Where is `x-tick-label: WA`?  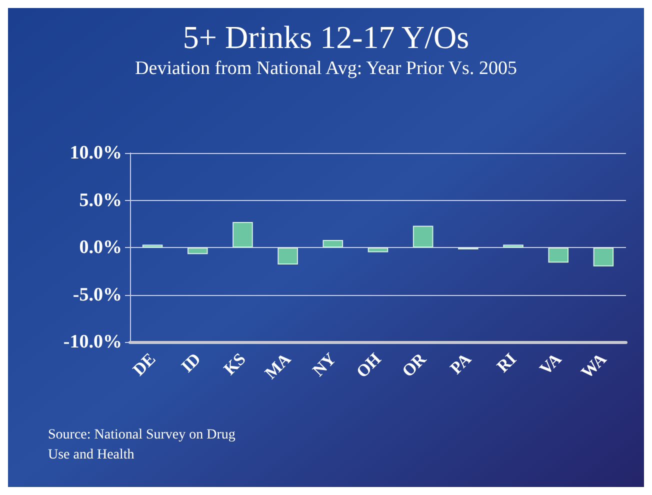 x-tick-label: WA is located at coordinates (594, 365).